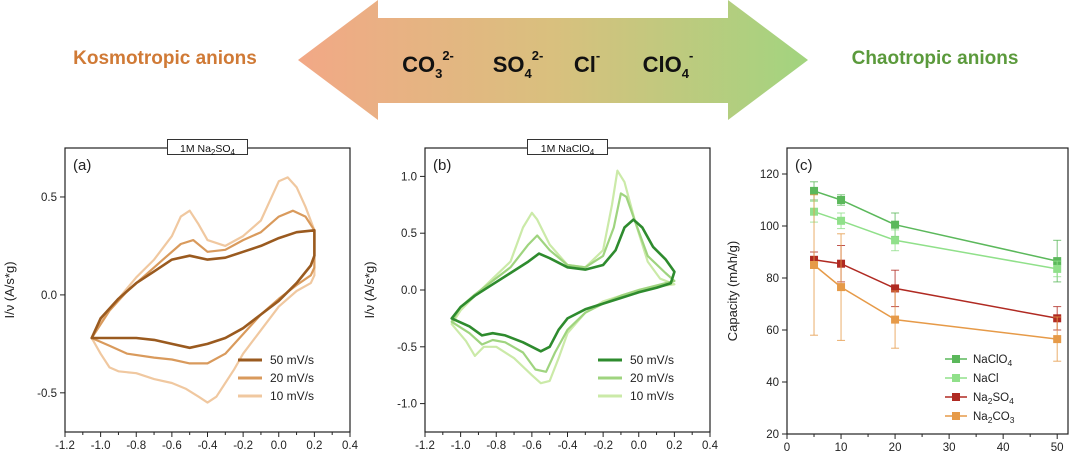 The height and width of the screenshot is (460, 1080). What do you see at coordinates (509, 64) in the screenshot?
I see `anion-base: SO` at bounding box center [509, 64].